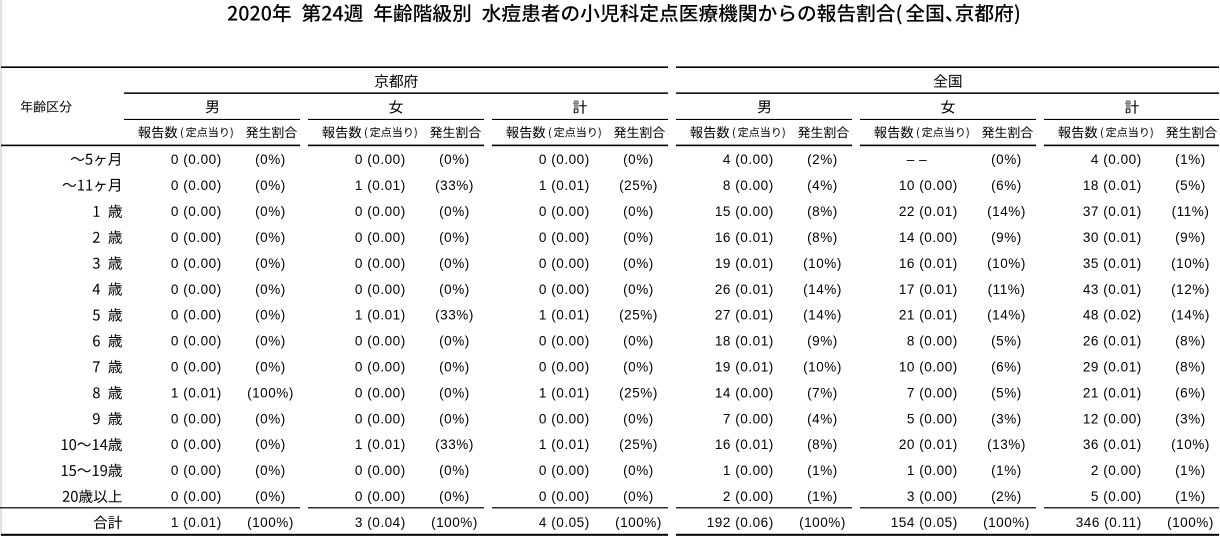  I want to click on svg-text: 2 (0.00), so click(748, 496).